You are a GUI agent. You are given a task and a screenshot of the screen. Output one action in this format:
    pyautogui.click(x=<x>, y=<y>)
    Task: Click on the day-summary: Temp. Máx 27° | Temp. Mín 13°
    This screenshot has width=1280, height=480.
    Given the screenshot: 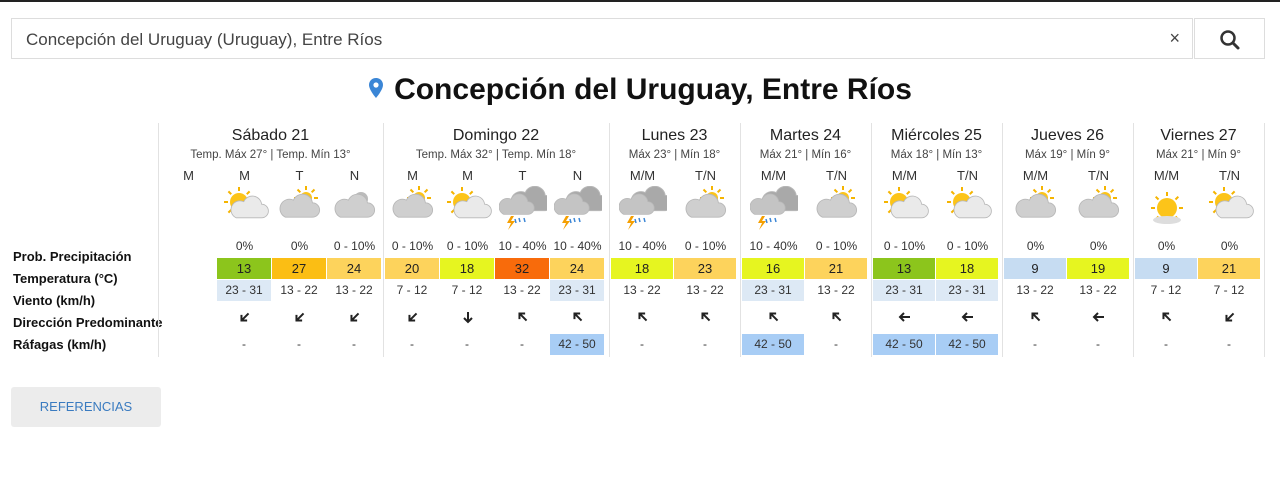 What is the action you would take?
    pyautogui.click(x=270, y=155)
    